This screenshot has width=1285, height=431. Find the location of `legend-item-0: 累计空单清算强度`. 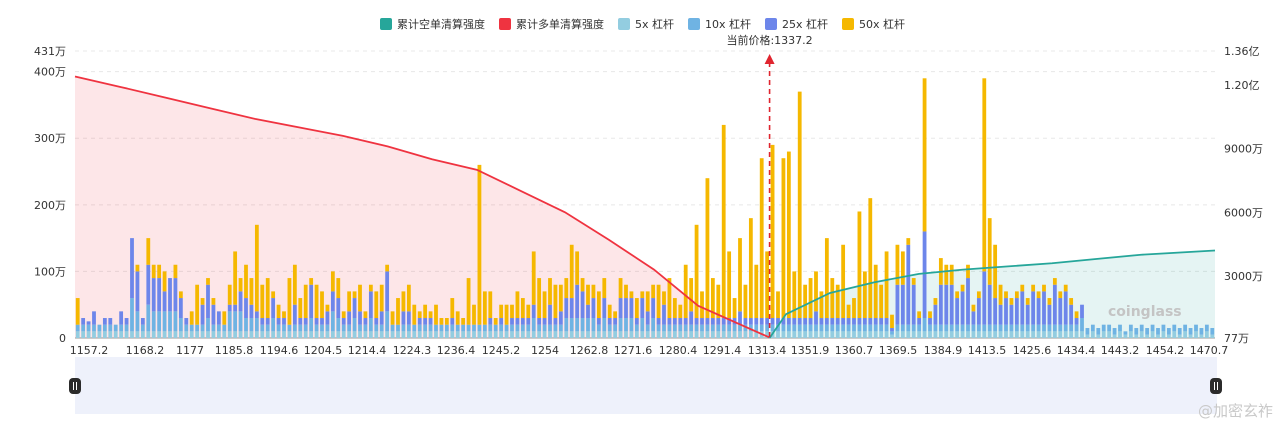

legend-item-0: 累计空单清算强度 is located at coordinates (432, 24).